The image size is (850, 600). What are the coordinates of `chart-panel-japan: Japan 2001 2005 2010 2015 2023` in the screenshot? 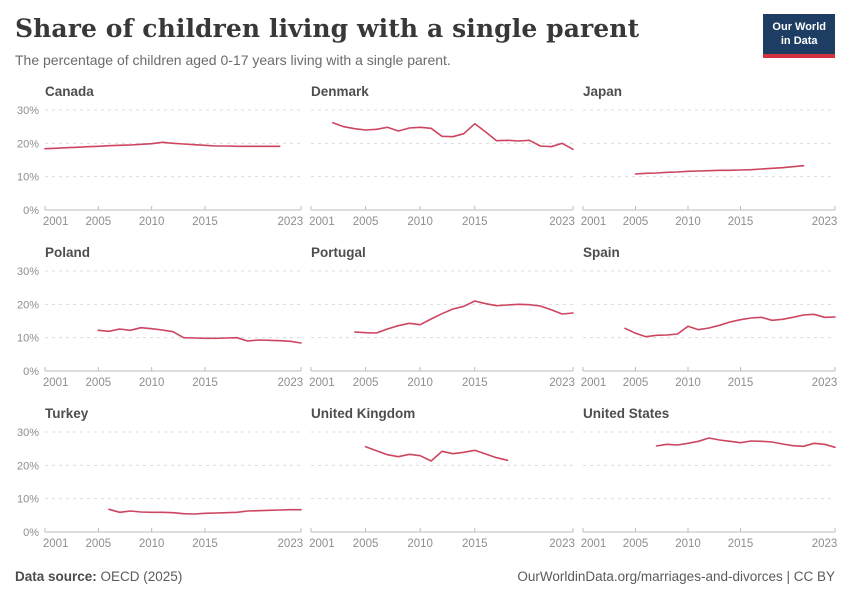 It's located at (709, 156).